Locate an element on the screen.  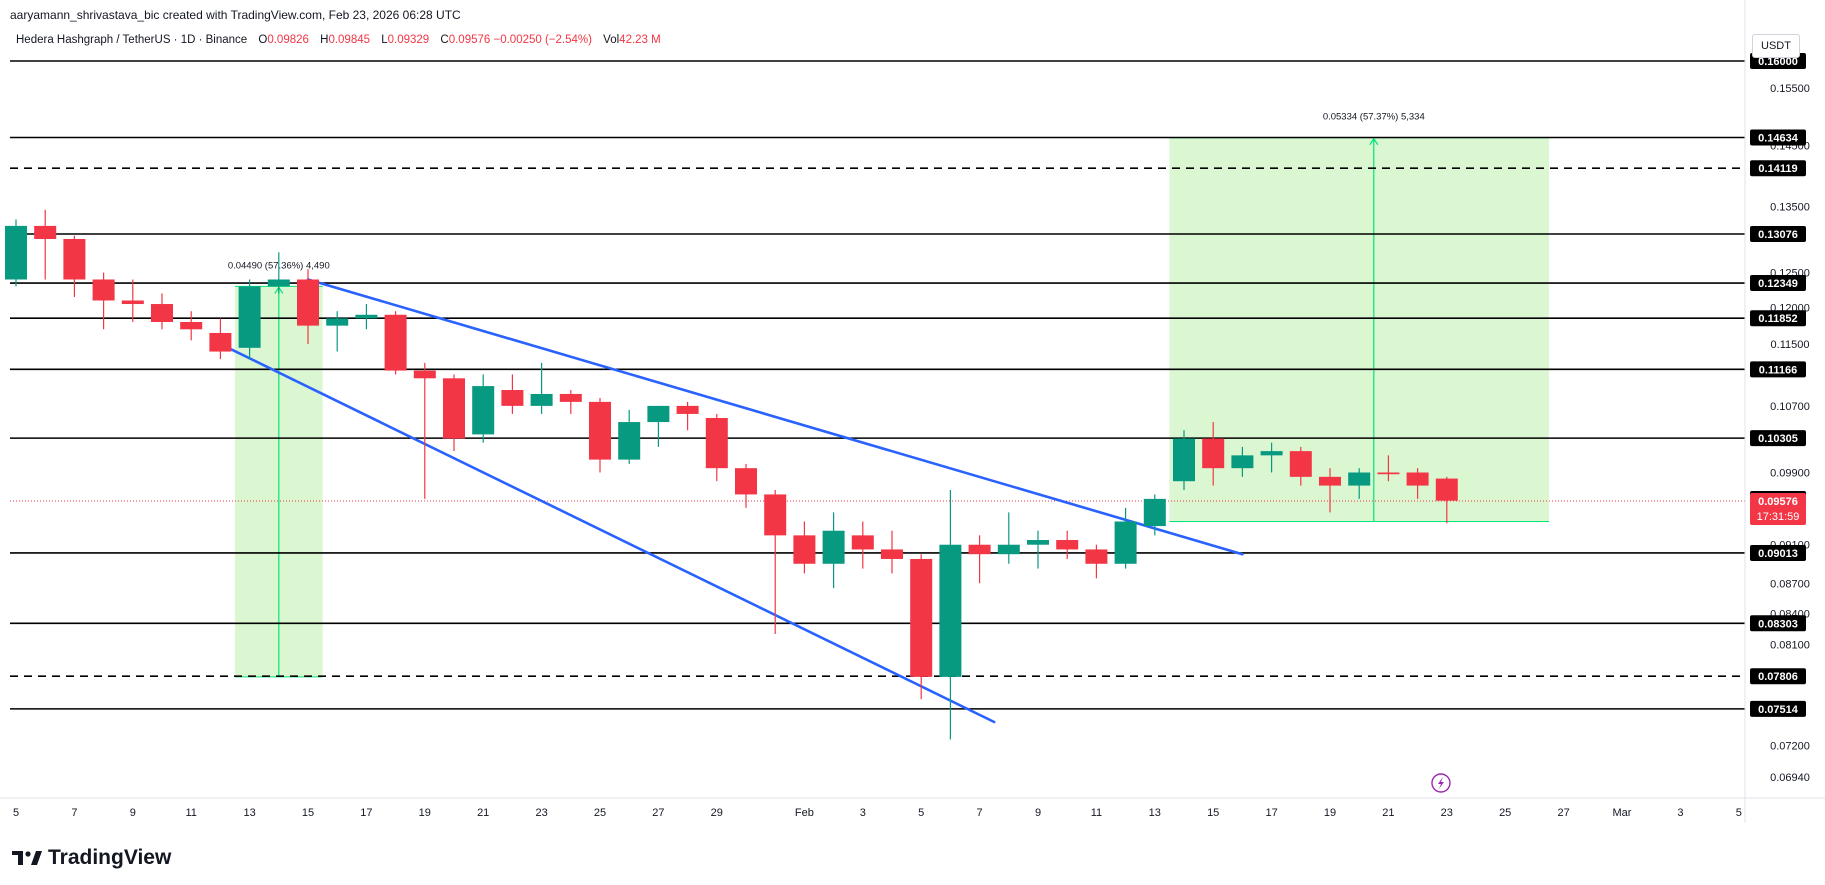
low-label: L is located at coordinates (384, 40).